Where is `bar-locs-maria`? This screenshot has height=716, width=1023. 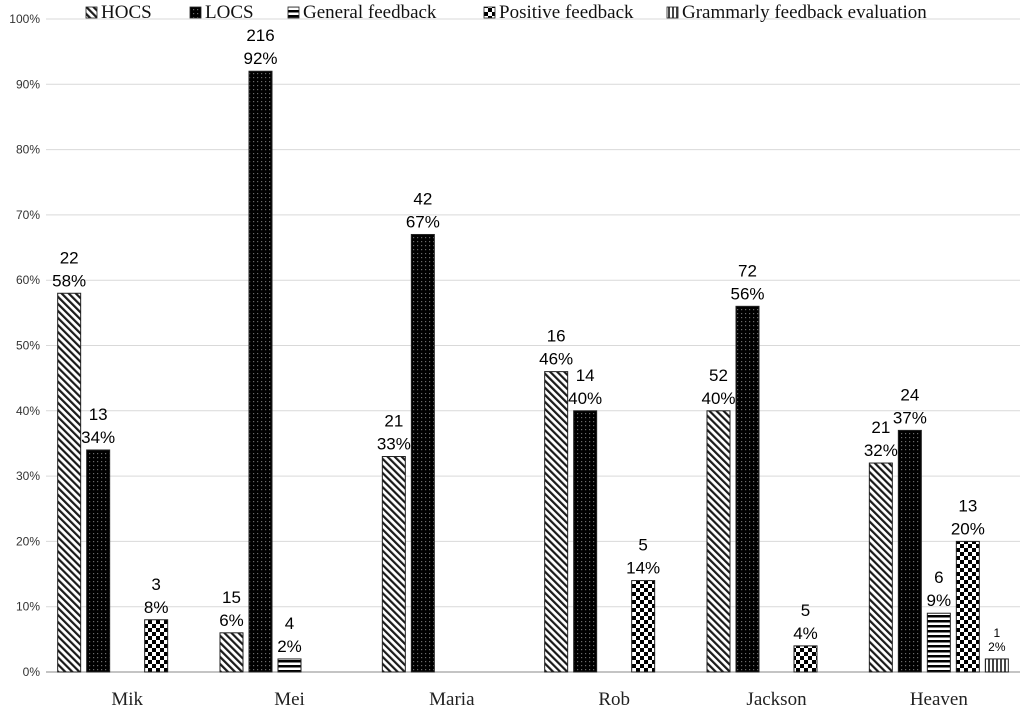
bar-locs-maria is located at coordinates (422, 453).